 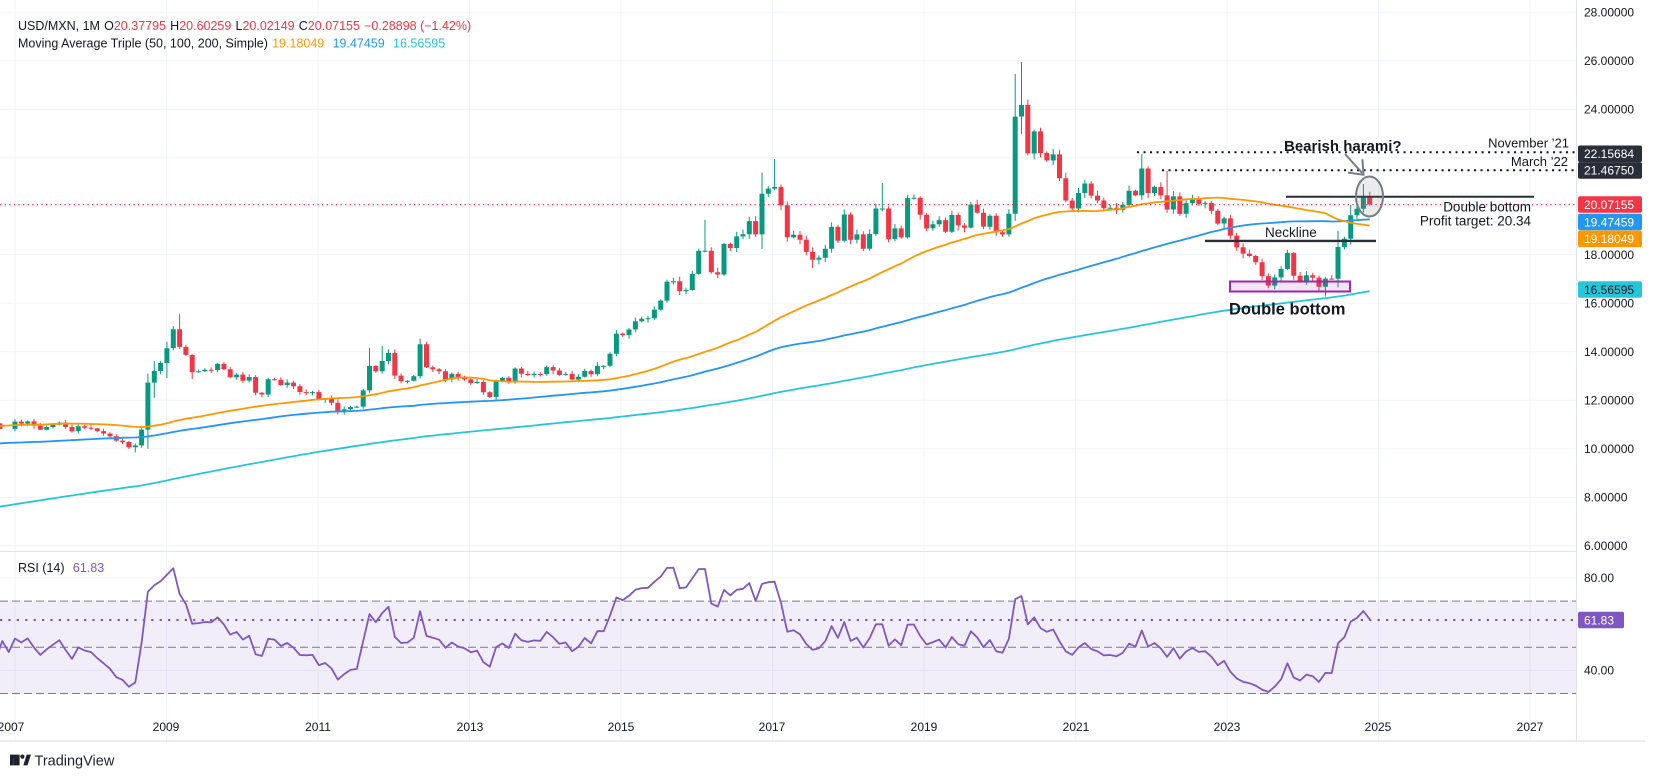 What do you see at coordinates (1609, 255) in the screenshot?
I see `svg-text: 18.00000` at bounding box center [1609, 255].